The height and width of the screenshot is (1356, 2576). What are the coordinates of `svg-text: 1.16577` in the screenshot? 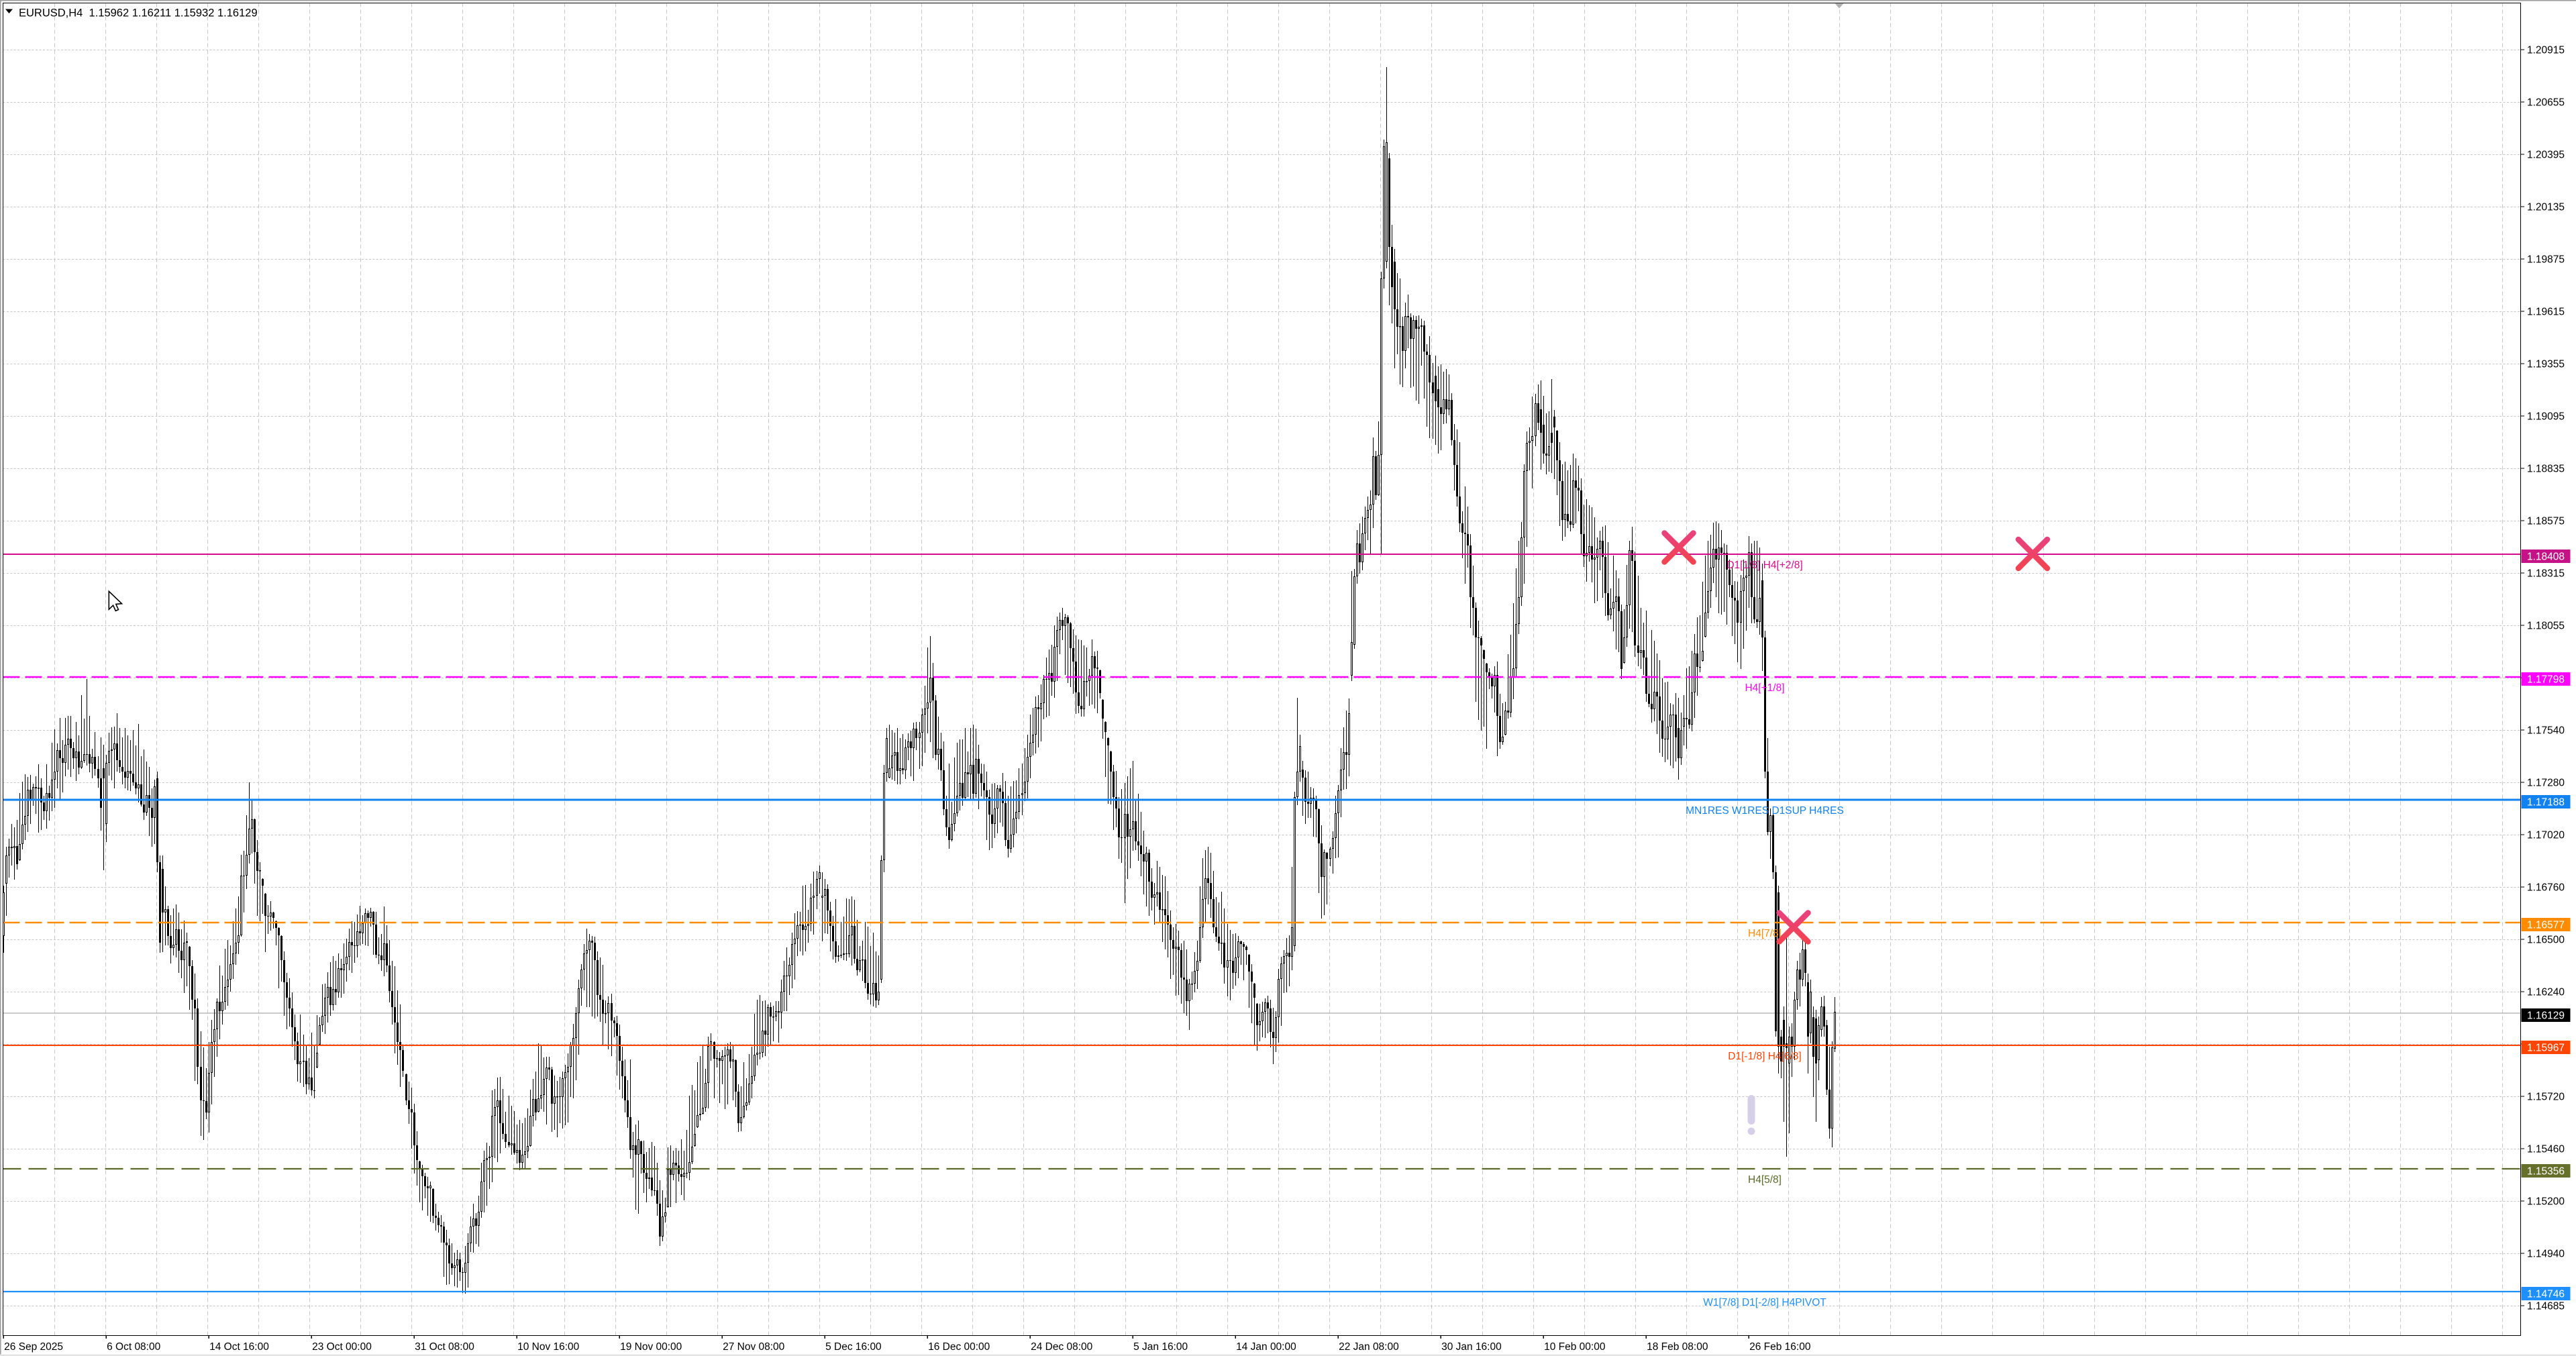 It's located at (2546, 925).